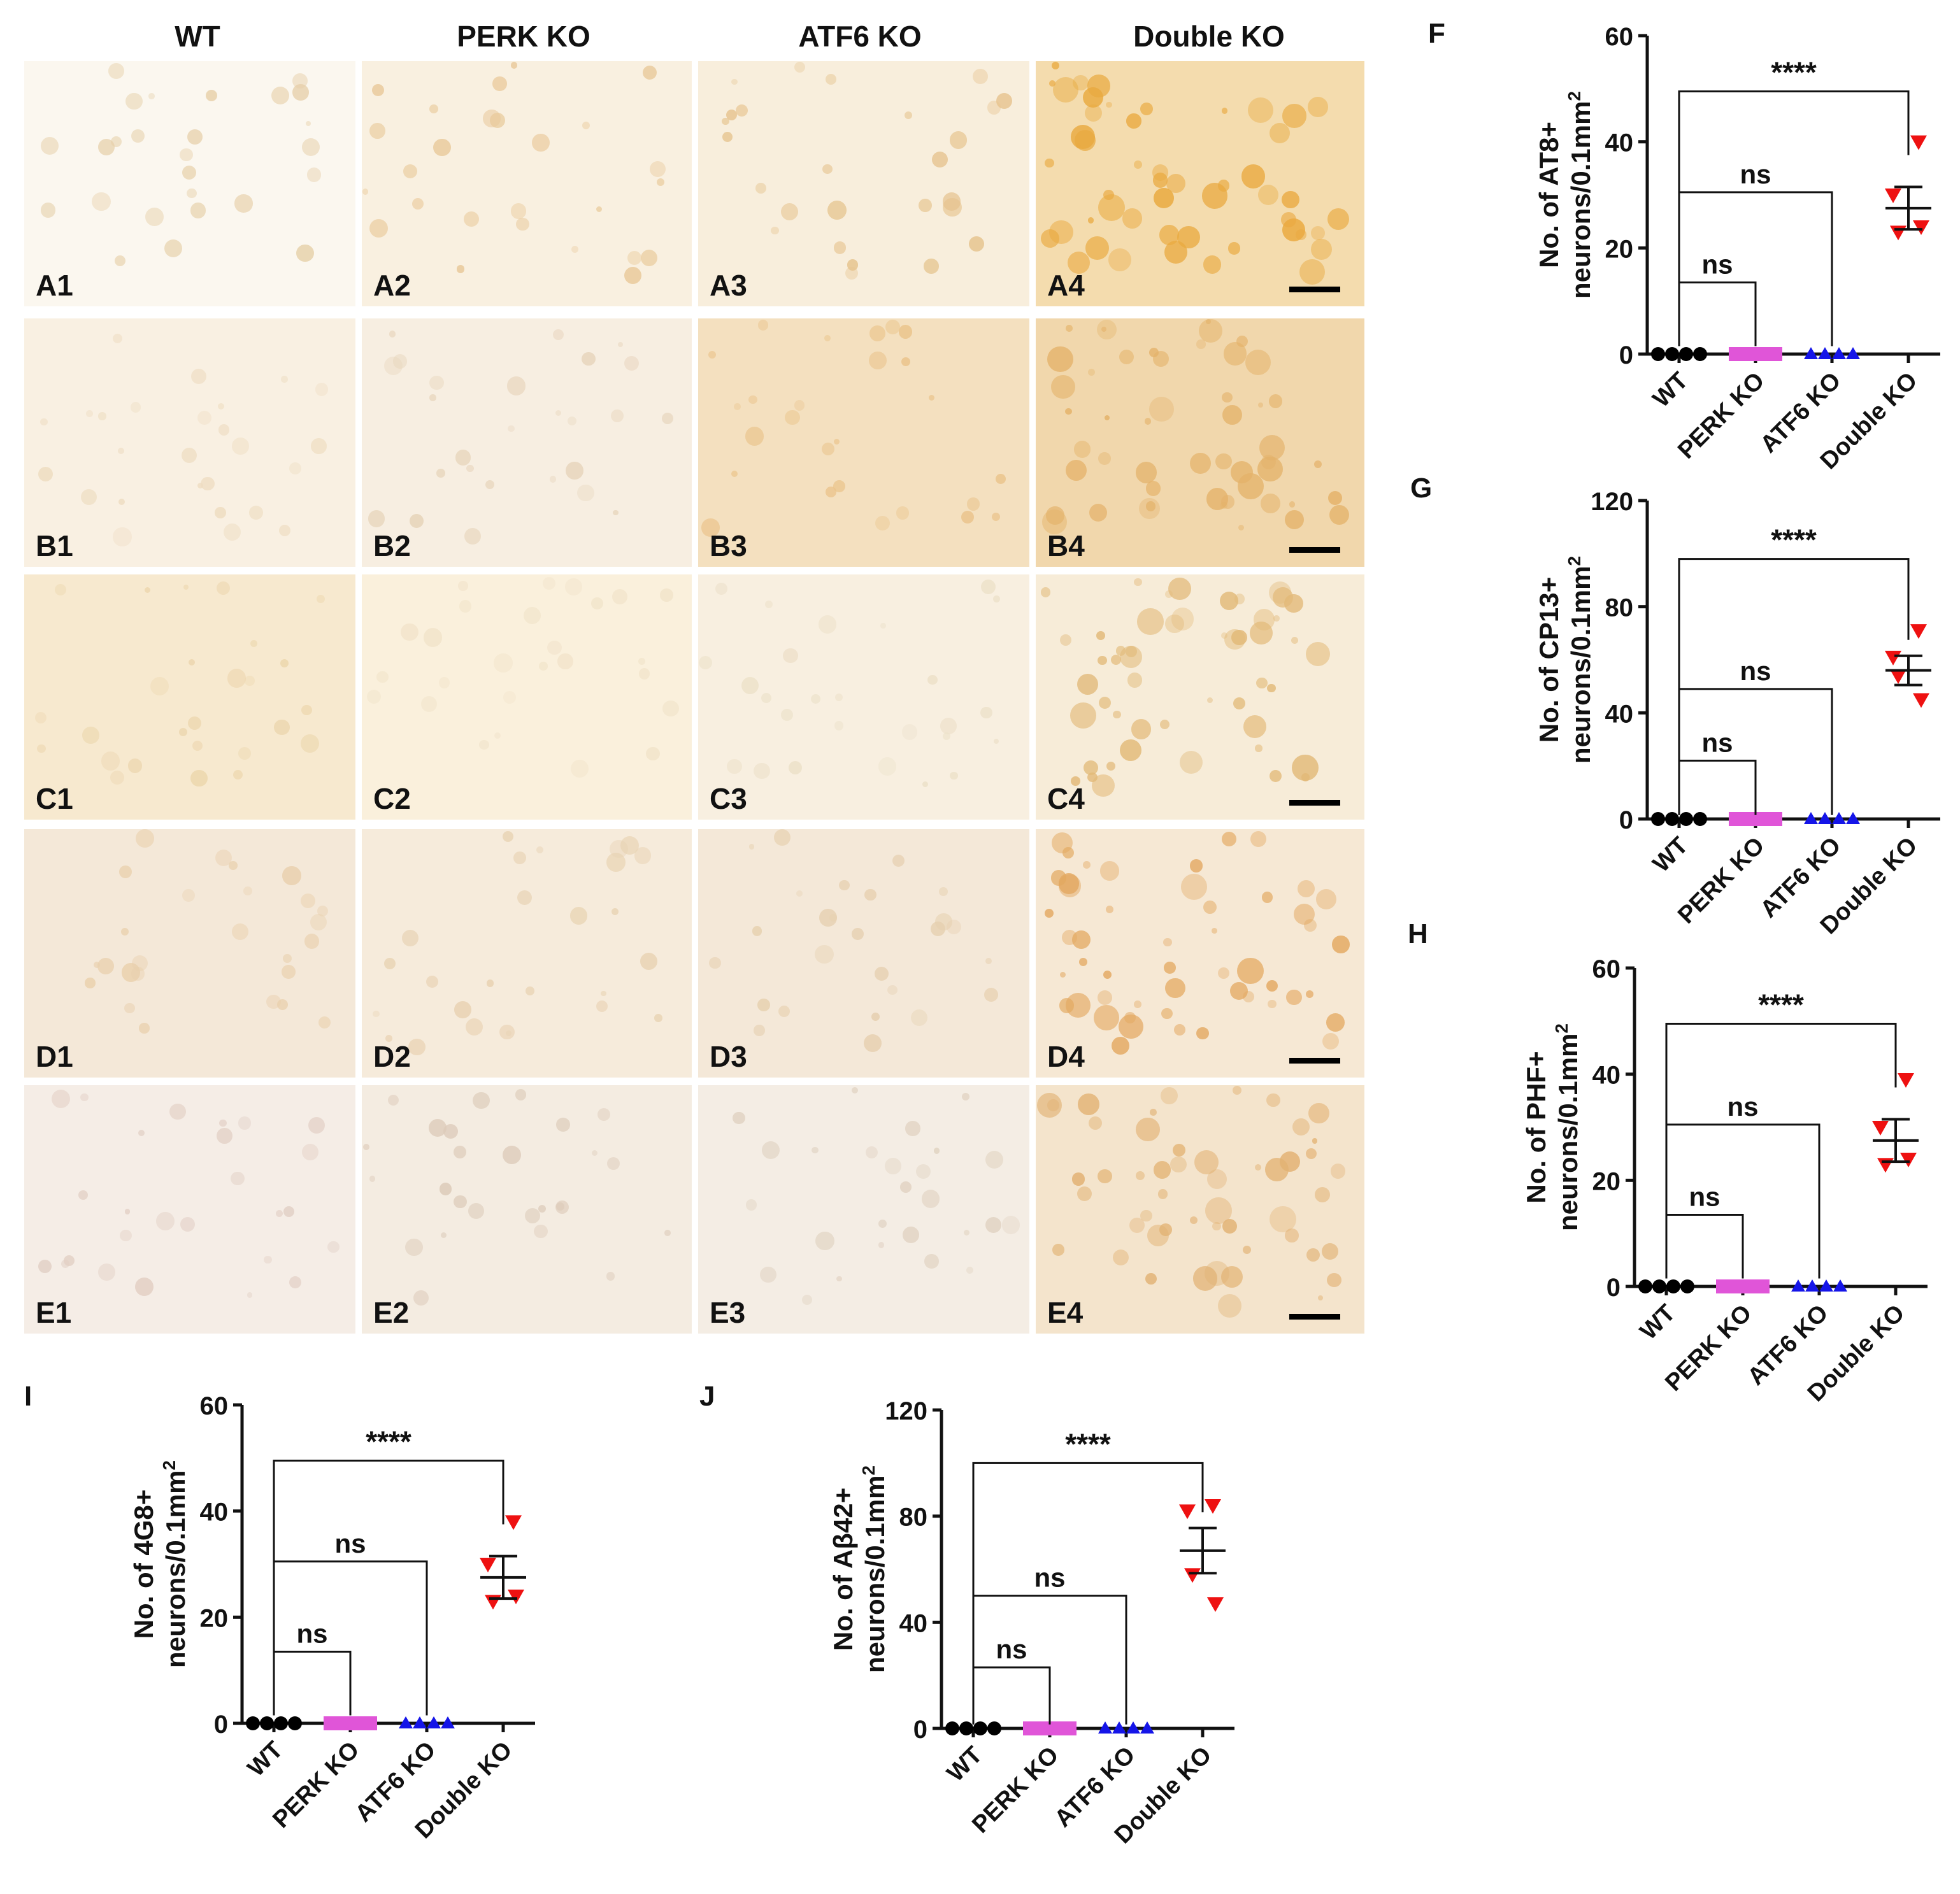 This screenshot has height=1894, width=1960. What do you see at coordinates (863, 1209) in the screenshot?
I see `micrograph-e3: E3` at bounding box center [863, 1209].